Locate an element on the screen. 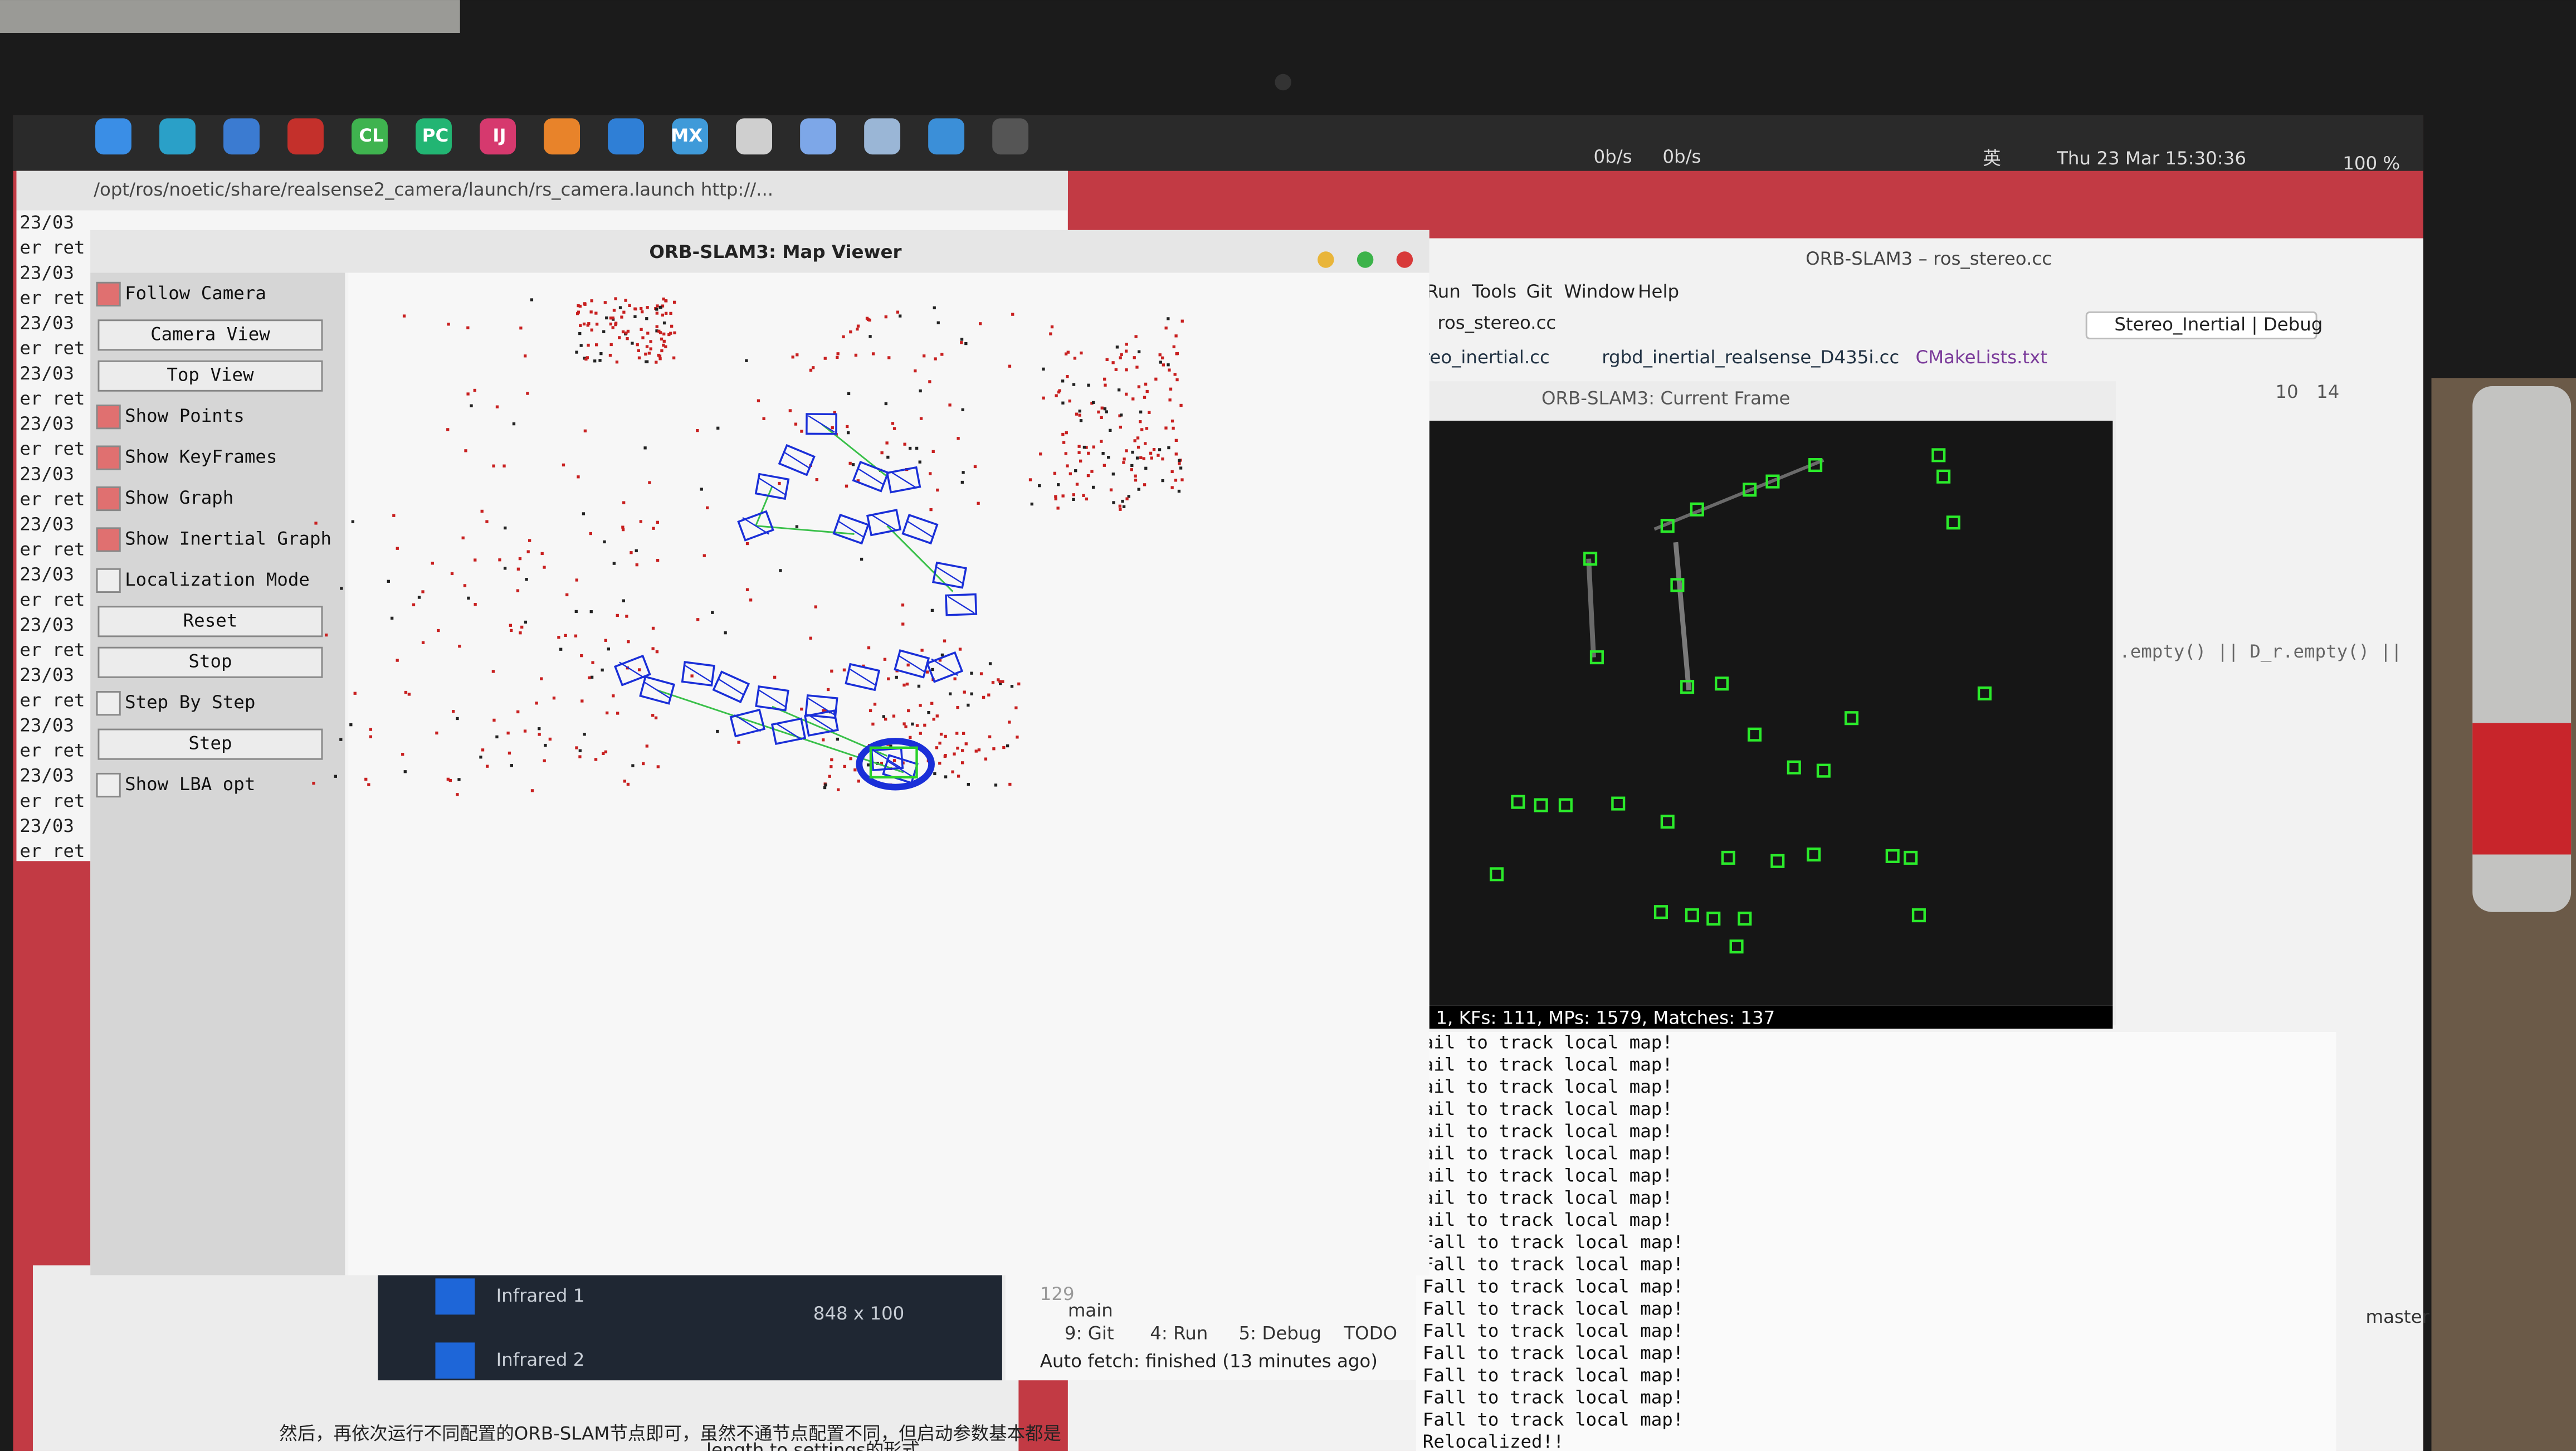  editor-tab: rgbd_inertial_realsense_D435i.cc is located at coordinates (1750, 357).